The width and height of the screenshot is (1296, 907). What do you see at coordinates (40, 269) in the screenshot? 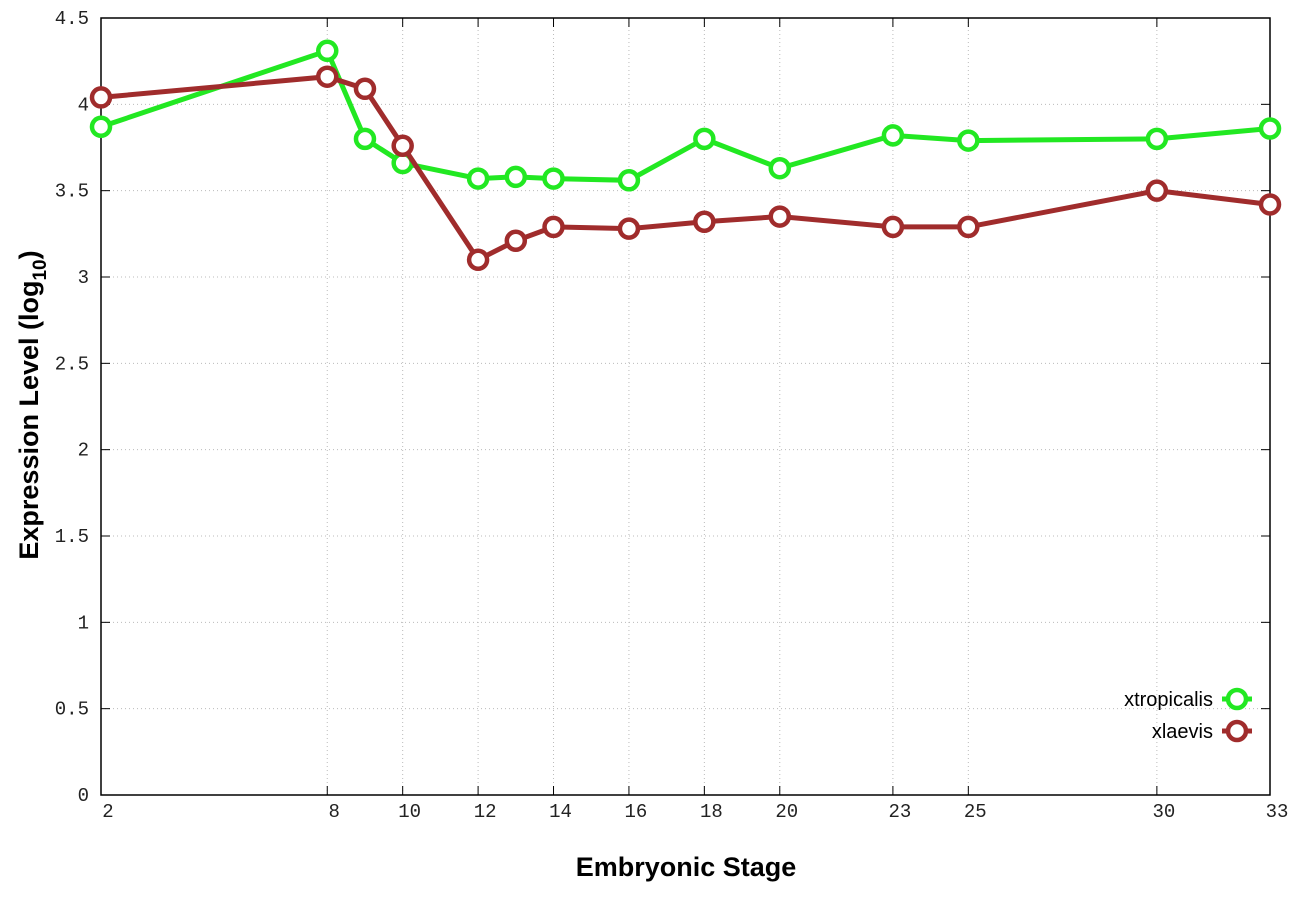
I see `y-axis-label-sub: 10` at bounding box center [40, 269].